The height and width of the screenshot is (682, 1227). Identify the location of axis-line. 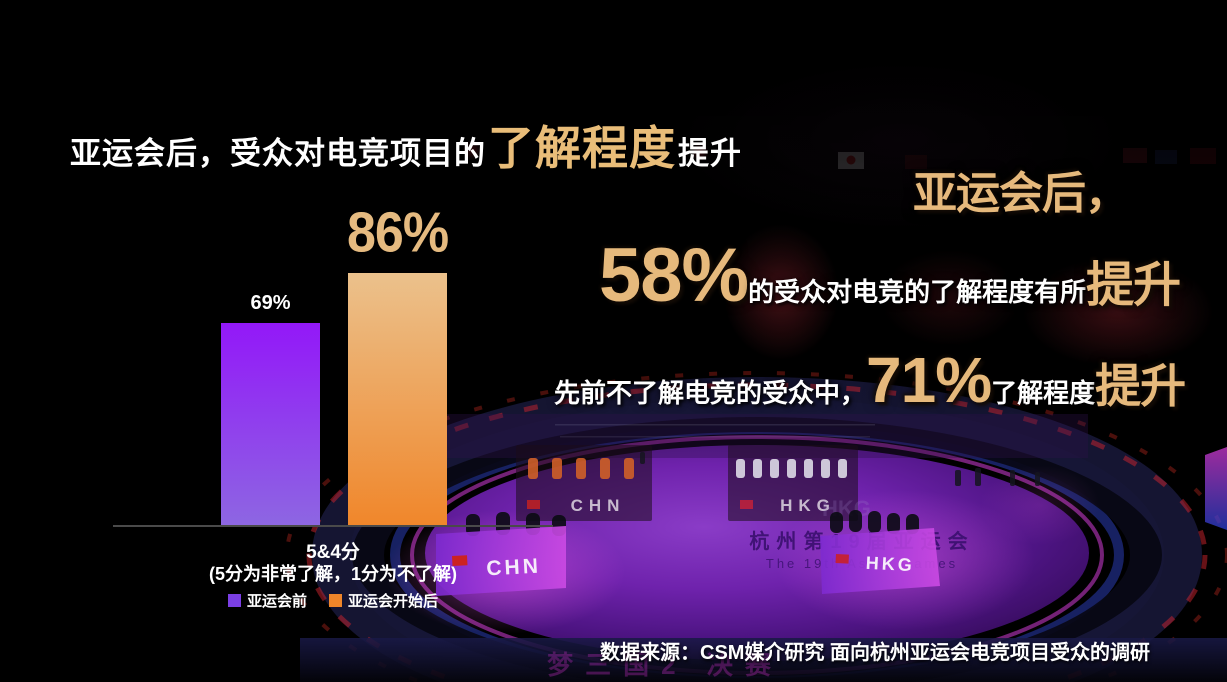
(333, 526).